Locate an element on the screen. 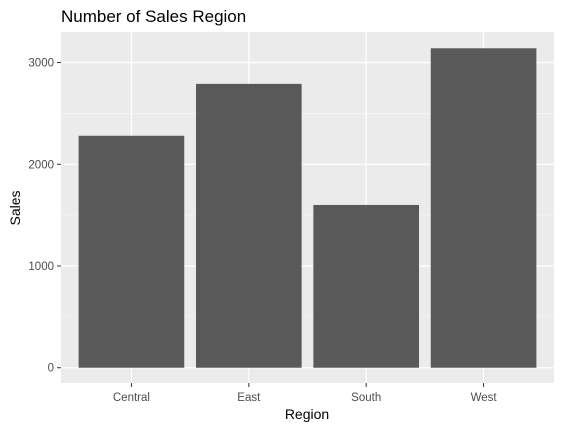 The width and height of the screenshot is (562, 429). x-tick-label: East is located at coordinates (249, 398).